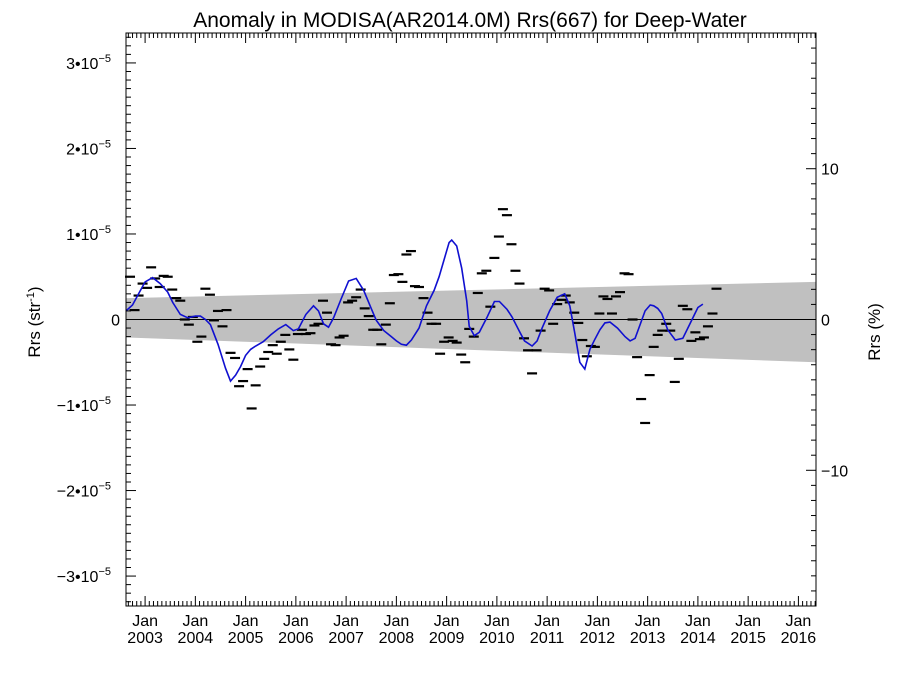 This screenshot has height=675, width=900. I want to click on y-tick-mantissa: 3, so click(70, 64).